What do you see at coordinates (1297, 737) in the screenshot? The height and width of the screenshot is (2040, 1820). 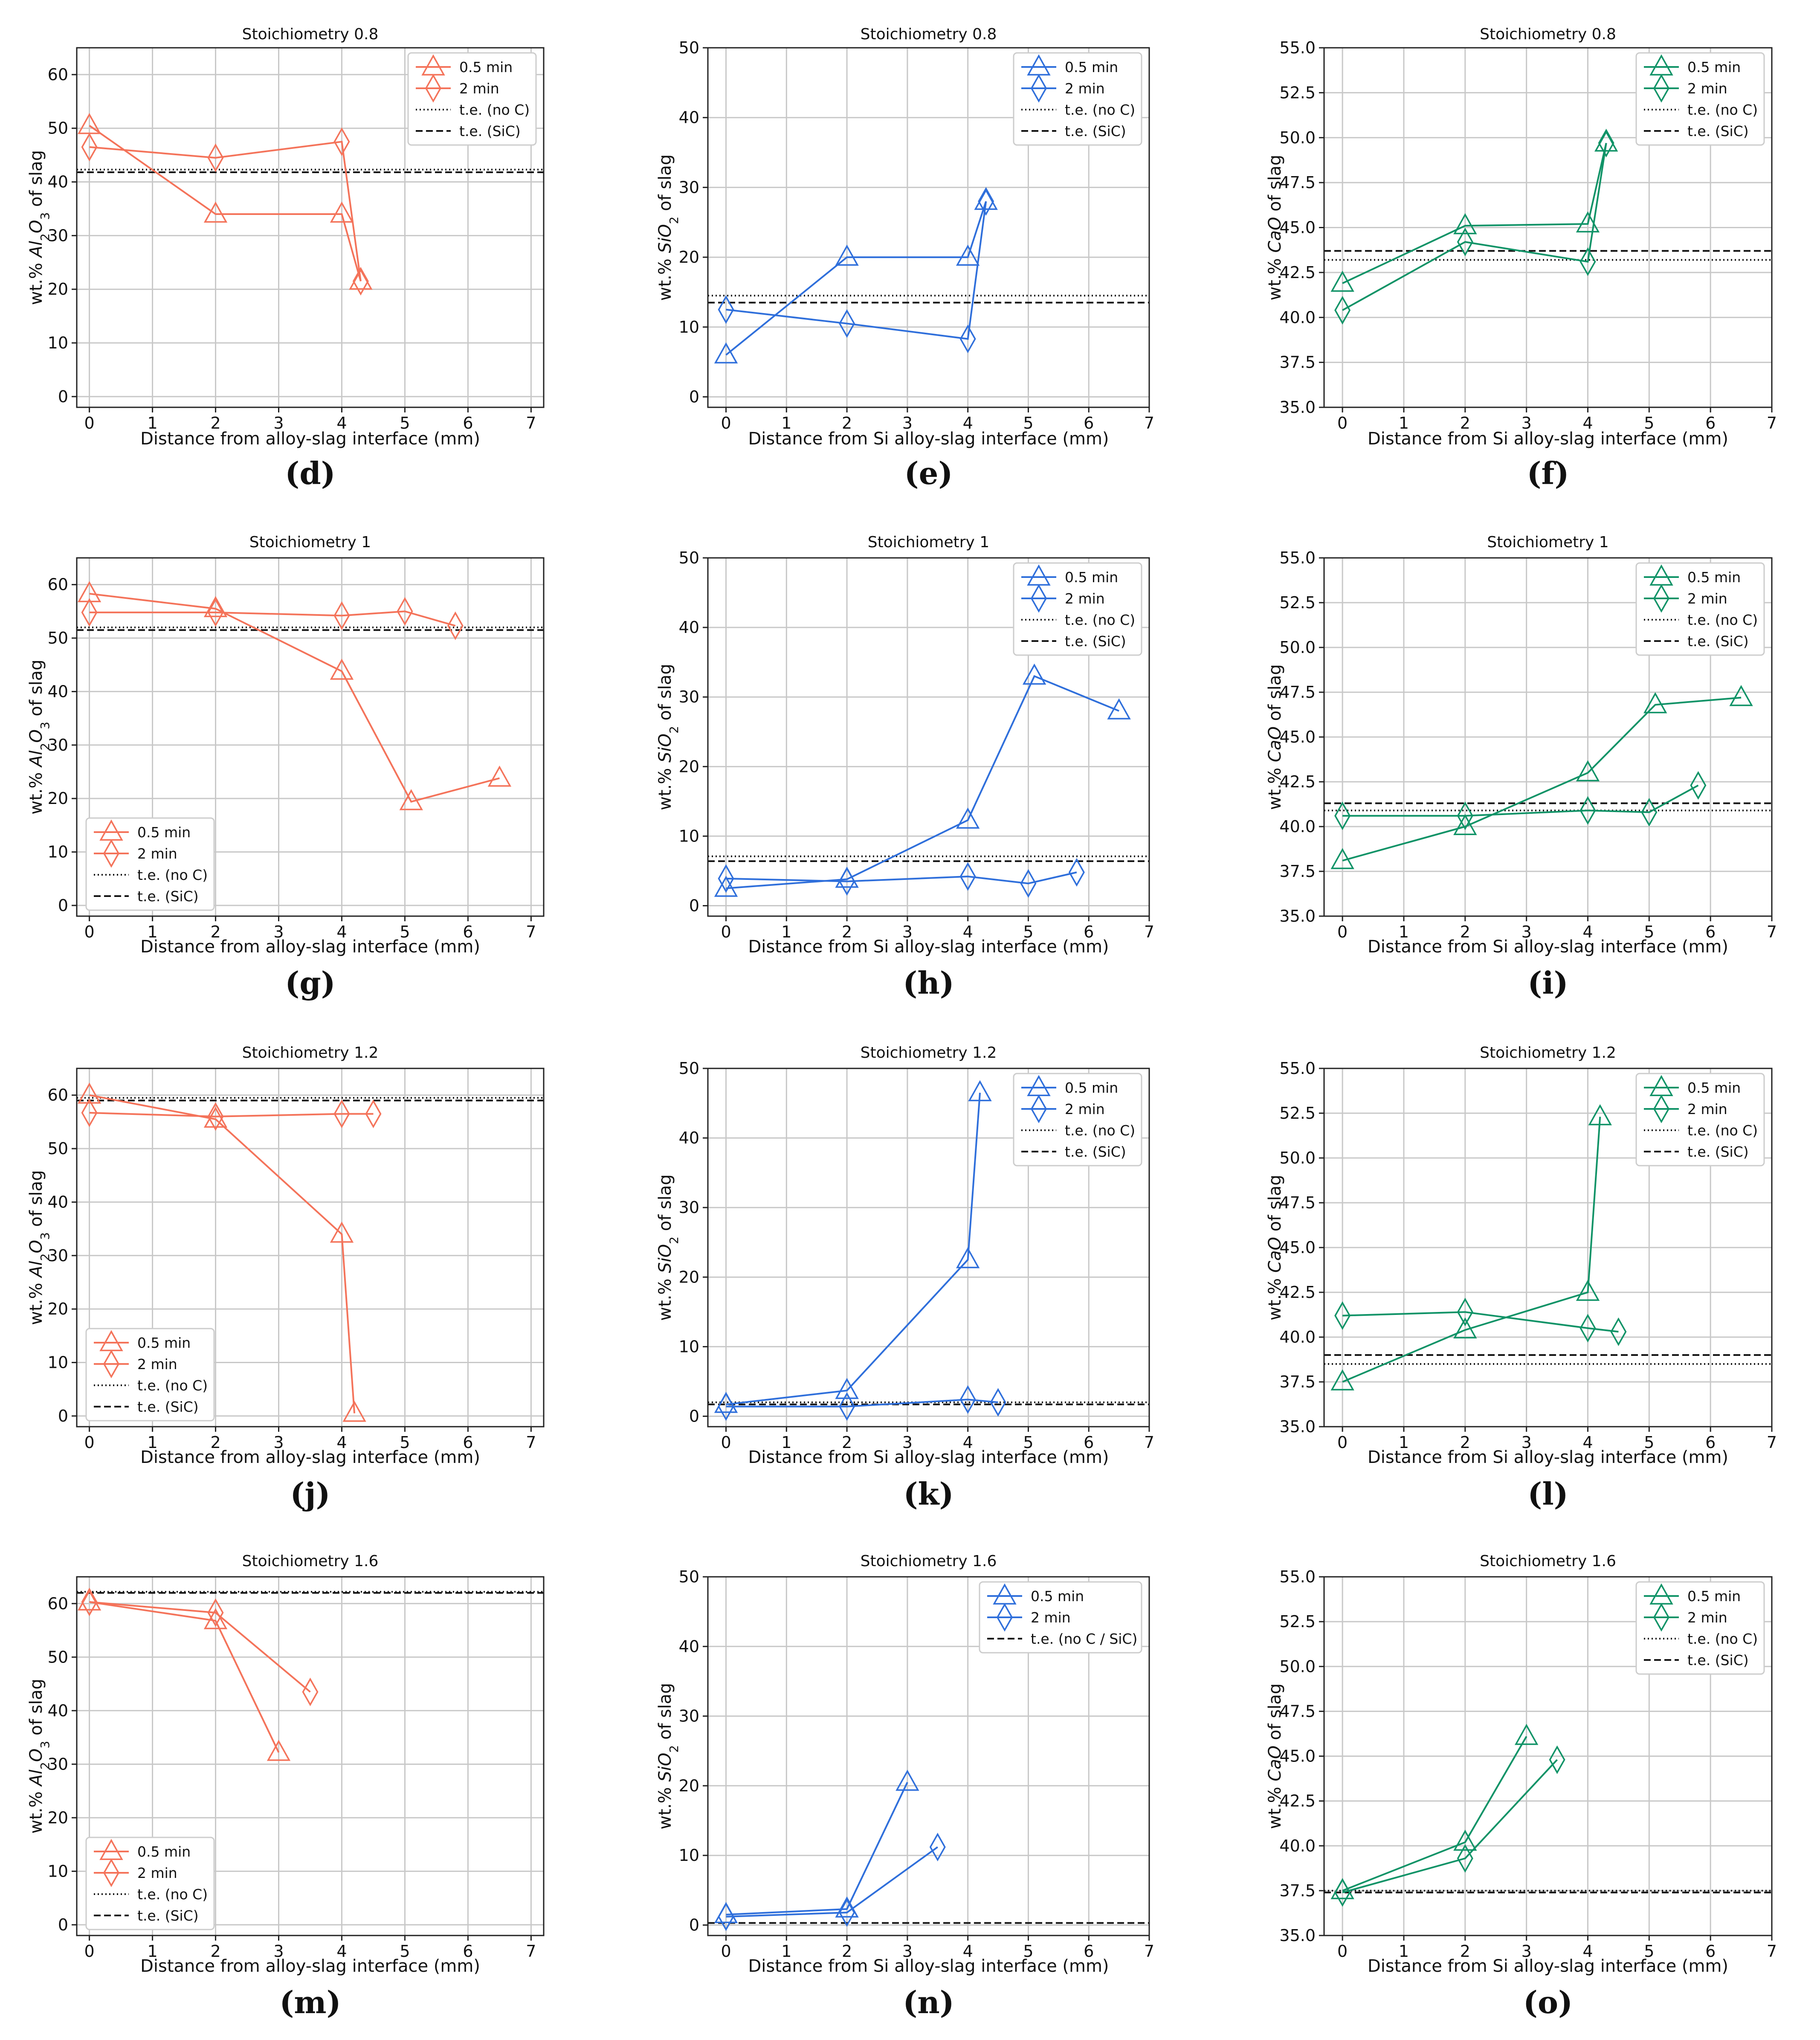 I see `y-tick-label: 45.0` at bounding box center [1297, 737].